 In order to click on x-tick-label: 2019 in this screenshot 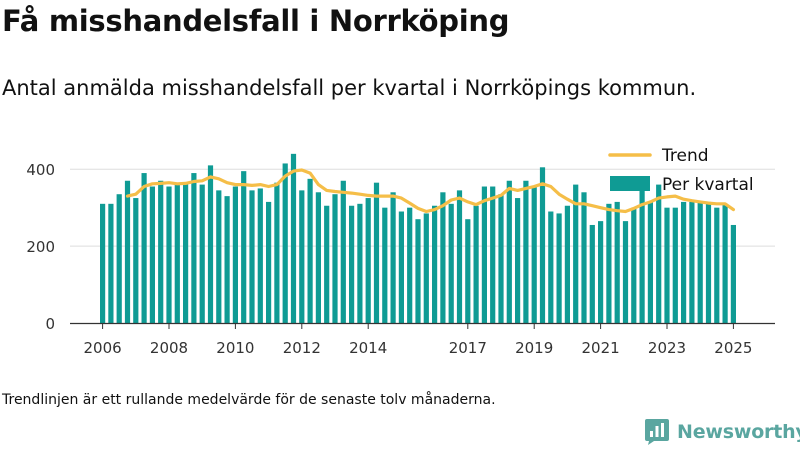, I will do `click(534, 348)`.